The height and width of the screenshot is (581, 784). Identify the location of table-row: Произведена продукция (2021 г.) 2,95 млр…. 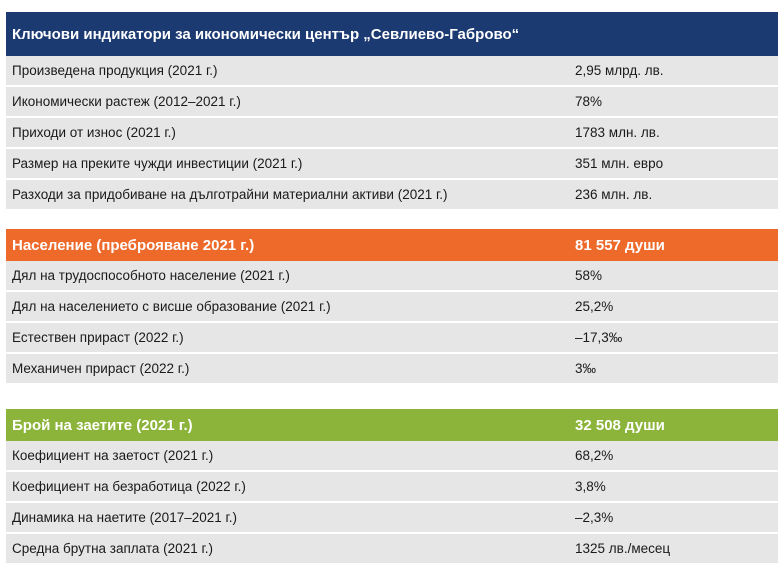
(392, 71).